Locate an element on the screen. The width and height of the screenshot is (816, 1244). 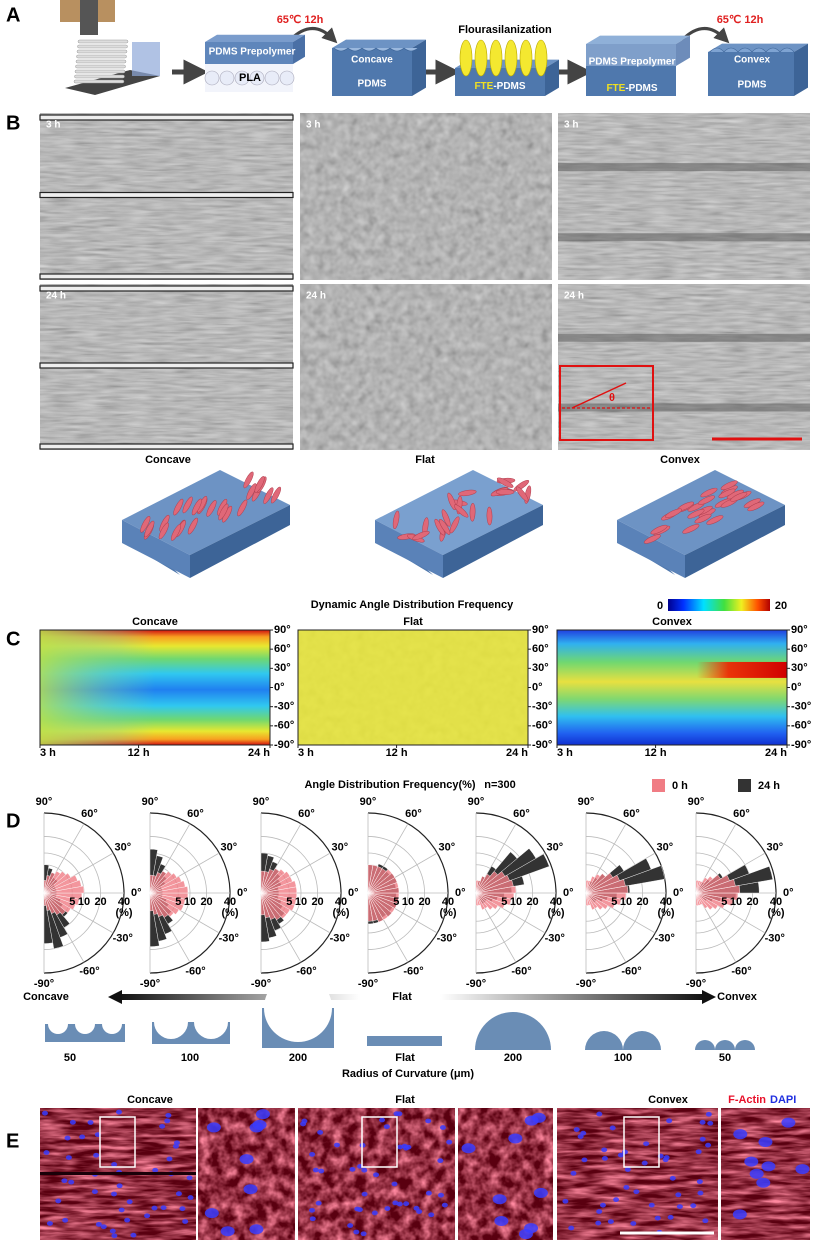
sample-size: n=300 is located at coordinates (500, 785).